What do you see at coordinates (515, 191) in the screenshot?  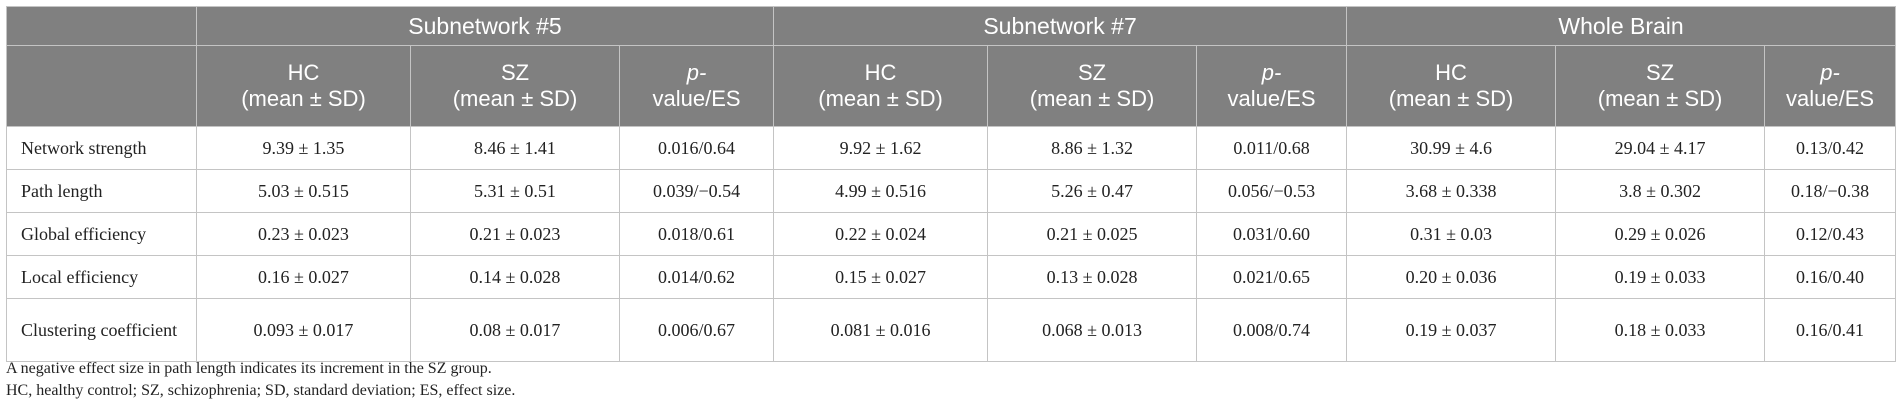 I see `cell-value: 5.31 ± 0.51` at bounding box center [515, 191].